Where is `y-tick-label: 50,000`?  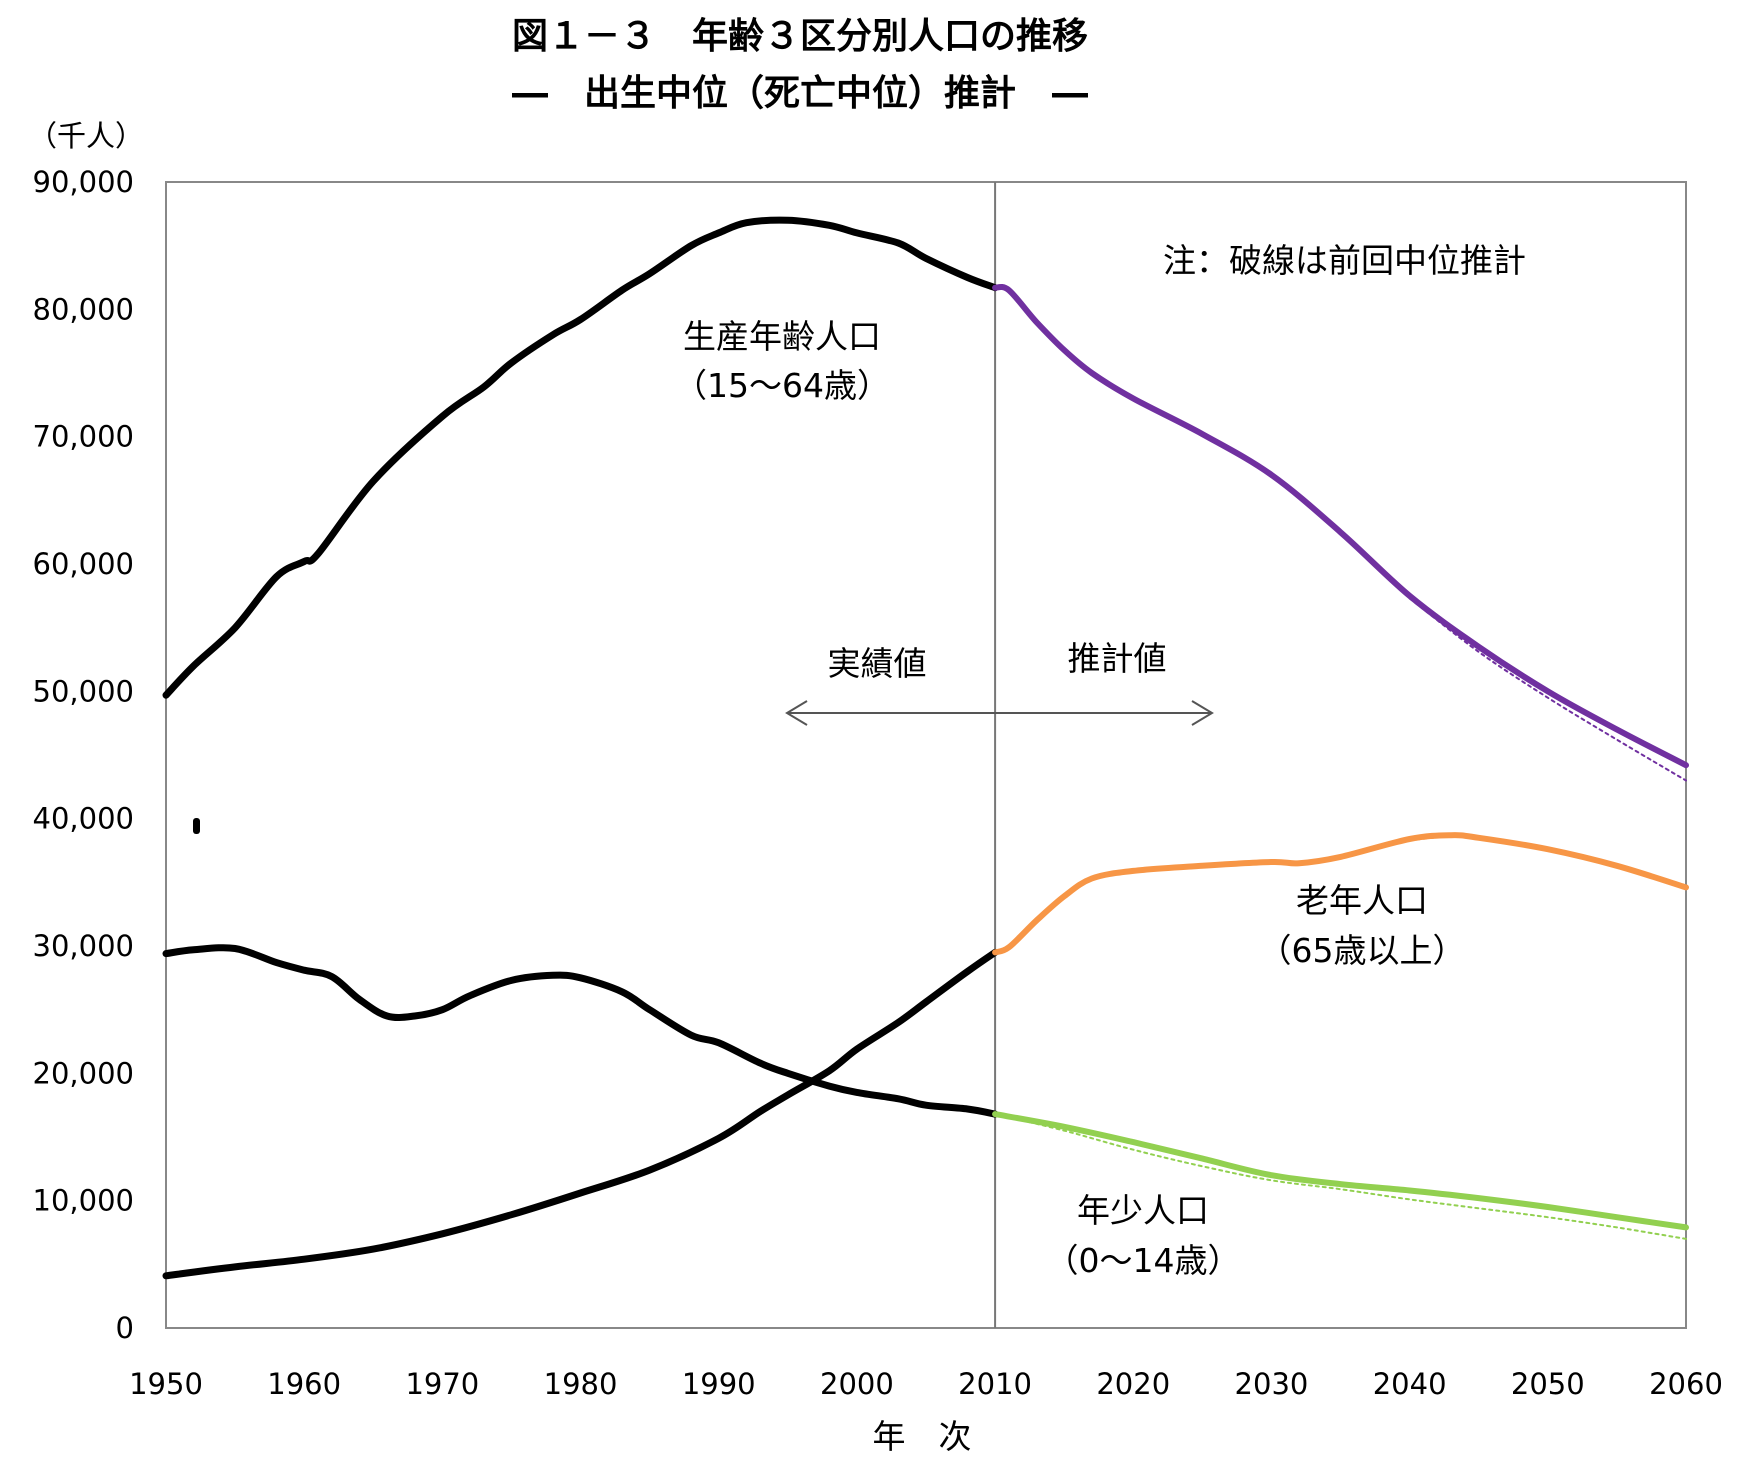 y-tick-label: 50,000 is located at coordinates (83, 691).